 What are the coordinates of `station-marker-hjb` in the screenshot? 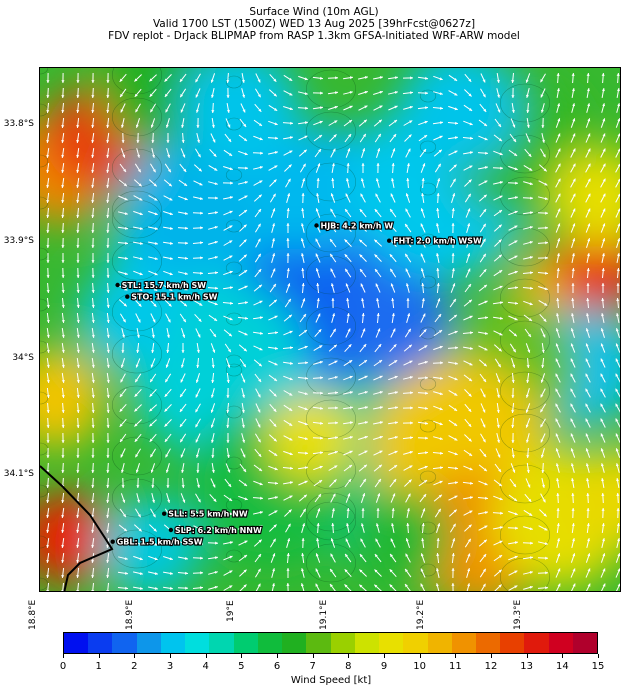 It's located at (316, 225).